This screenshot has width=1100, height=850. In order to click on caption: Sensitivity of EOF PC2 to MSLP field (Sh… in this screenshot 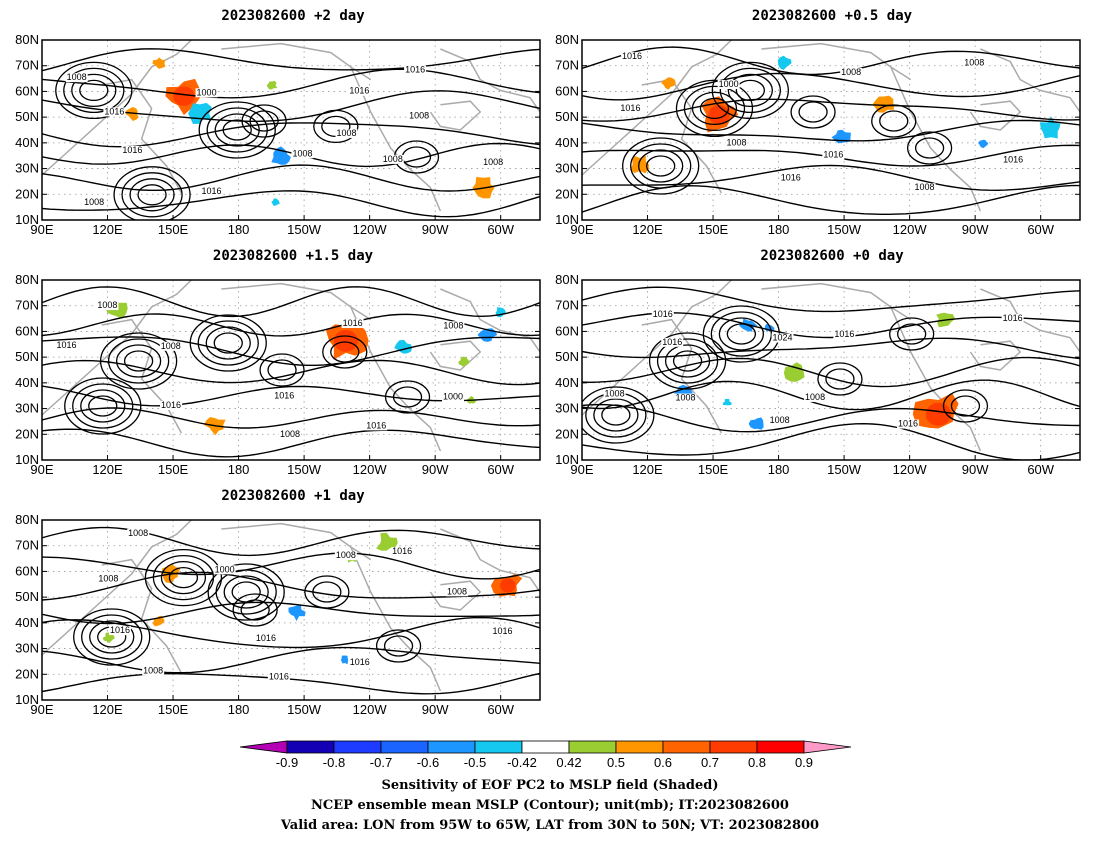, I will do `click(550, 806)`.